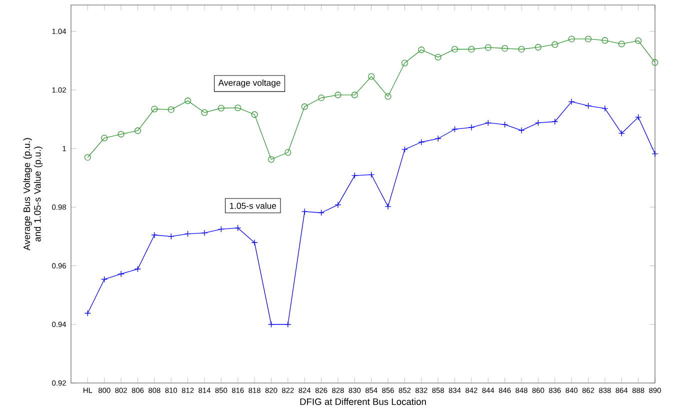 The image size is (684, 416). I want to click on x-axis-title: DFIG at Different Bus Location, so click(363, 401).